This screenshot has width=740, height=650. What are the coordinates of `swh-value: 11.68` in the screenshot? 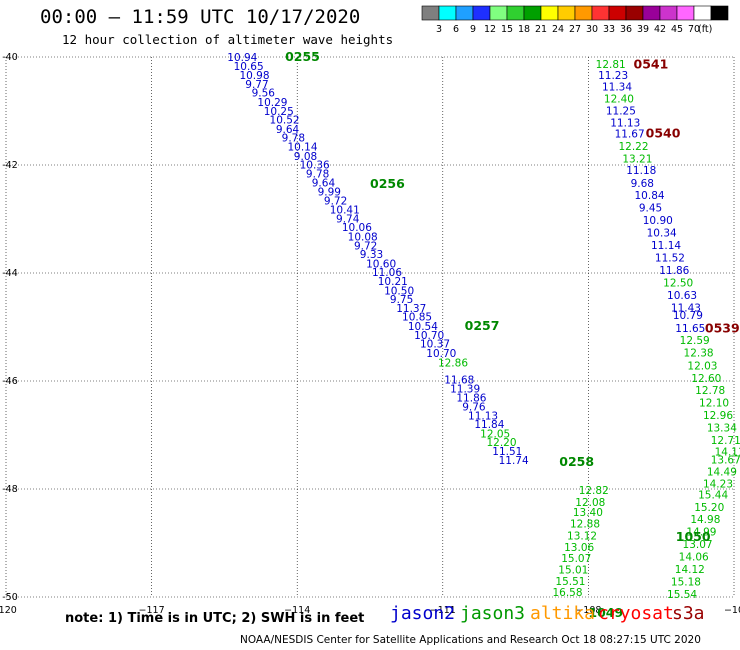 It's located at (459, 380).